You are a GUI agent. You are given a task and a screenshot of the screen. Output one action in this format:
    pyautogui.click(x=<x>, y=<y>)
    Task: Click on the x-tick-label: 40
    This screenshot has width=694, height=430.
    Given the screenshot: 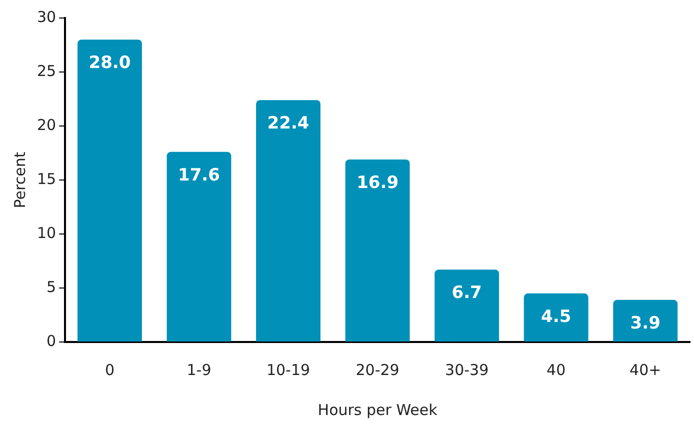 What is the action you would take?
    pyautogui.click(x=556, y=369)
    